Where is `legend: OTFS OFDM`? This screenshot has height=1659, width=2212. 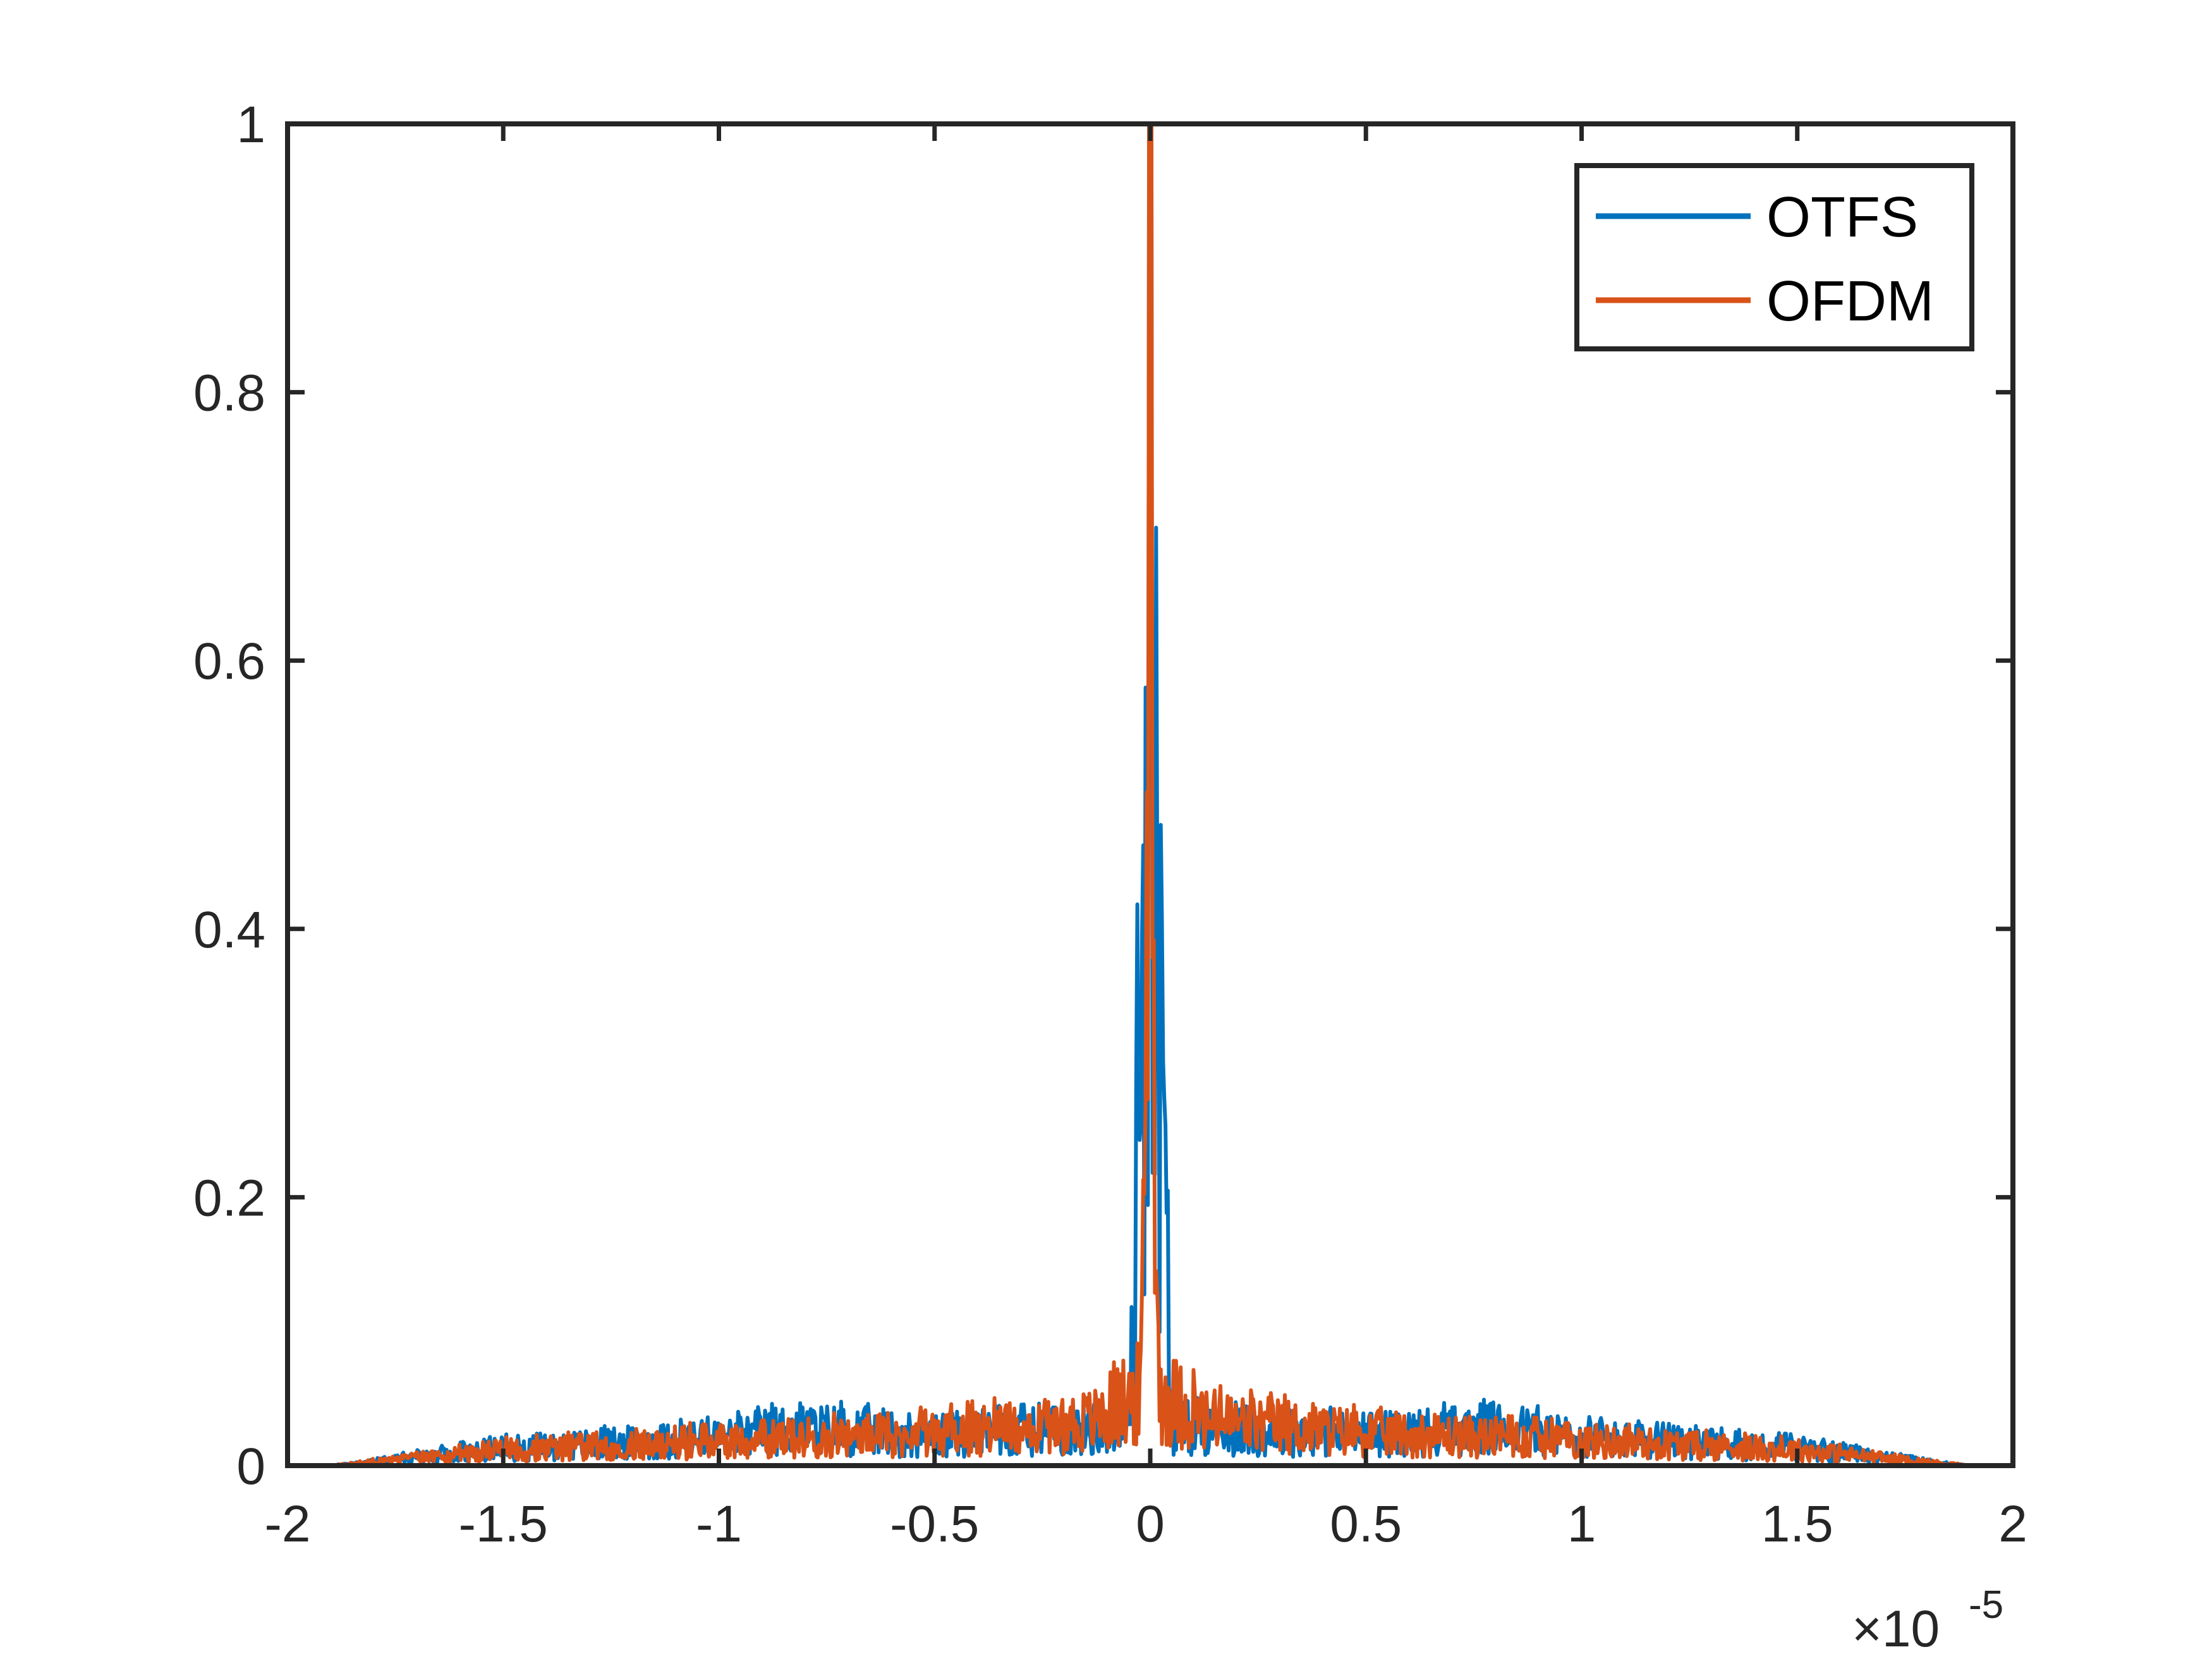 legend: OTFS OFDM is located at coordinates (1774, 257).